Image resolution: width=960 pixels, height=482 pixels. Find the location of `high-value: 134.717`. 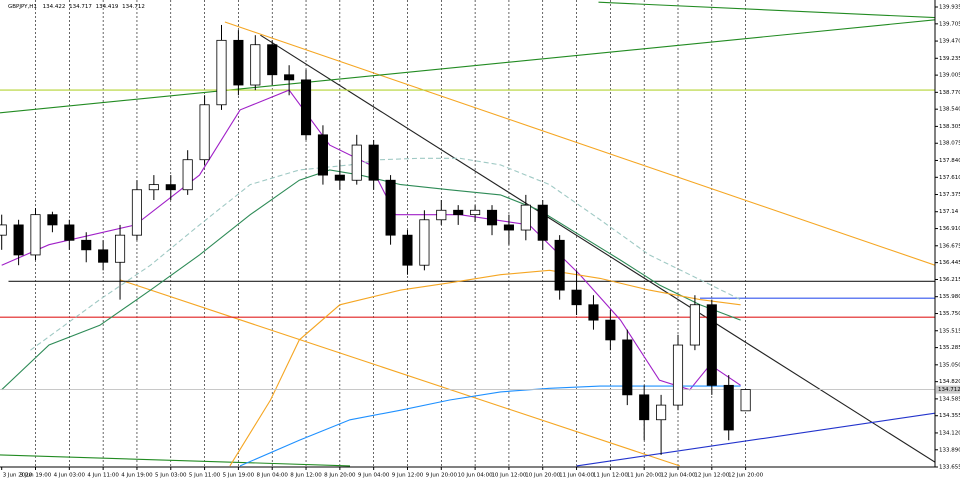

high-value: 134.717 is located at coordinates (80, 7).